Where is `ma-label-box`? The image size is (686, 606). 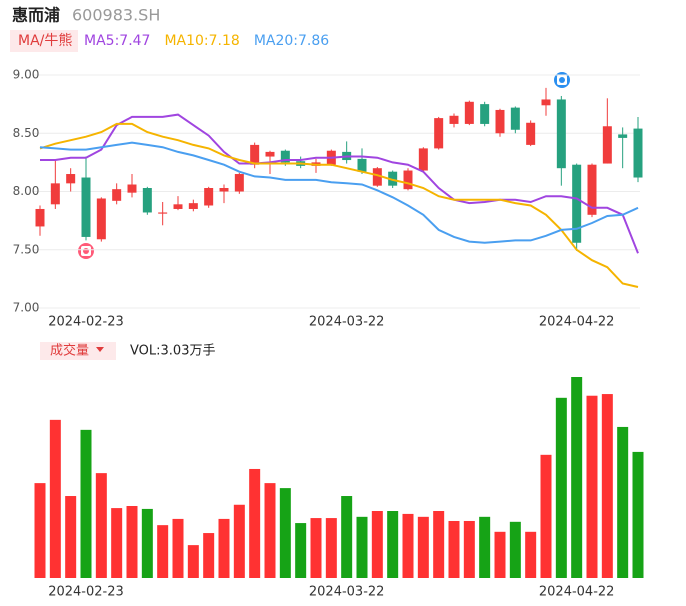 ma-label-box is located at coordinates (44, 41).